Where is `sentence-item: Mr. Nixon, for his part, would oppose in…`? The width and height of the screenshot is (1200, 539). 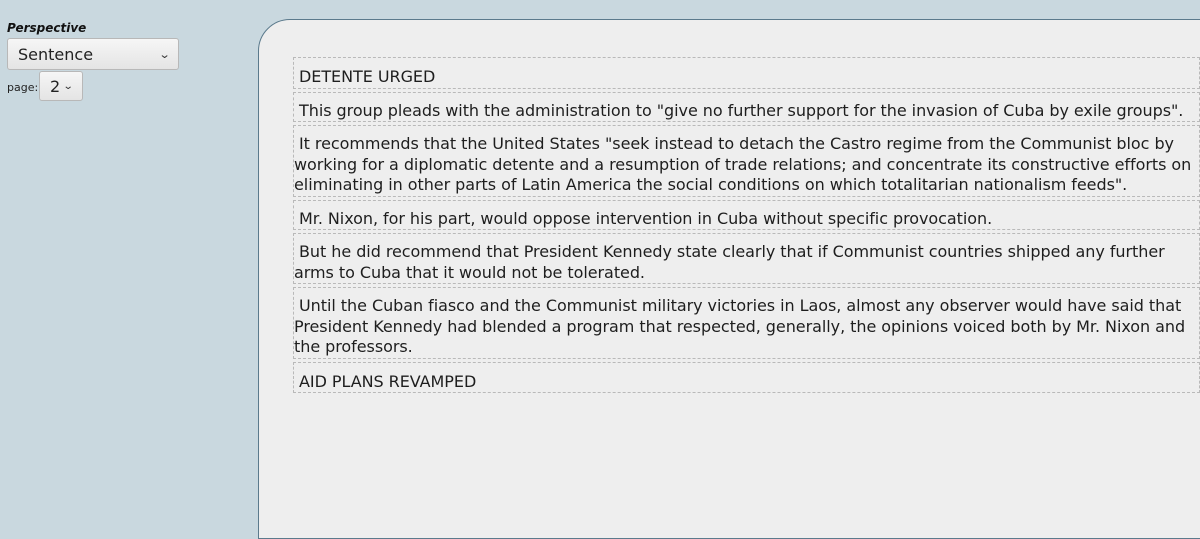
sentence-item: Mr. Nixon, for his part, would oppose in… is located at coordinates (746, 214).